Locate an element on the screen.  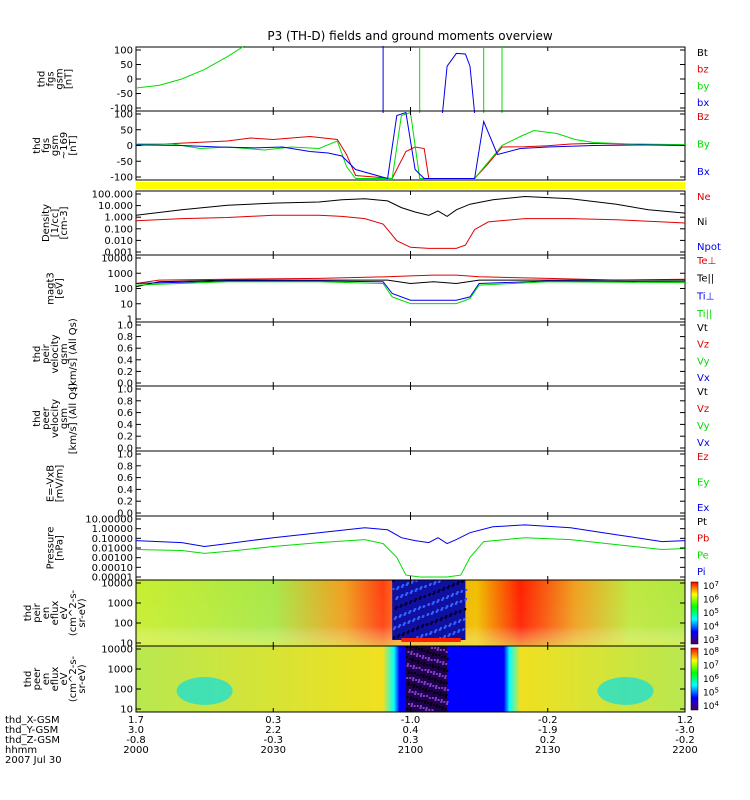
colorbar-label: 10³ is located at coordinates (711, 640).